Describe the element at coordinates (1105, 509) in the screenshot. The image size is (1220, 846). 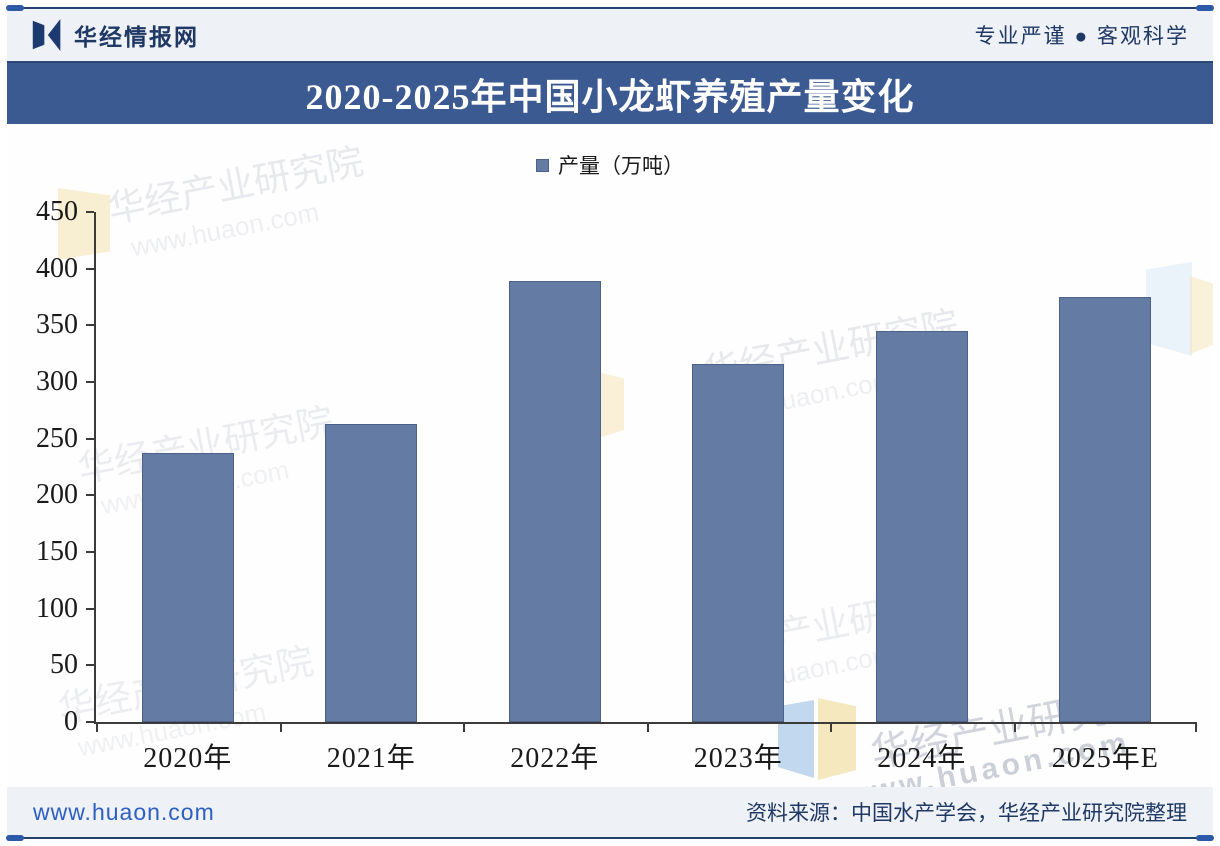
I see `bar-2025年E` at that location.